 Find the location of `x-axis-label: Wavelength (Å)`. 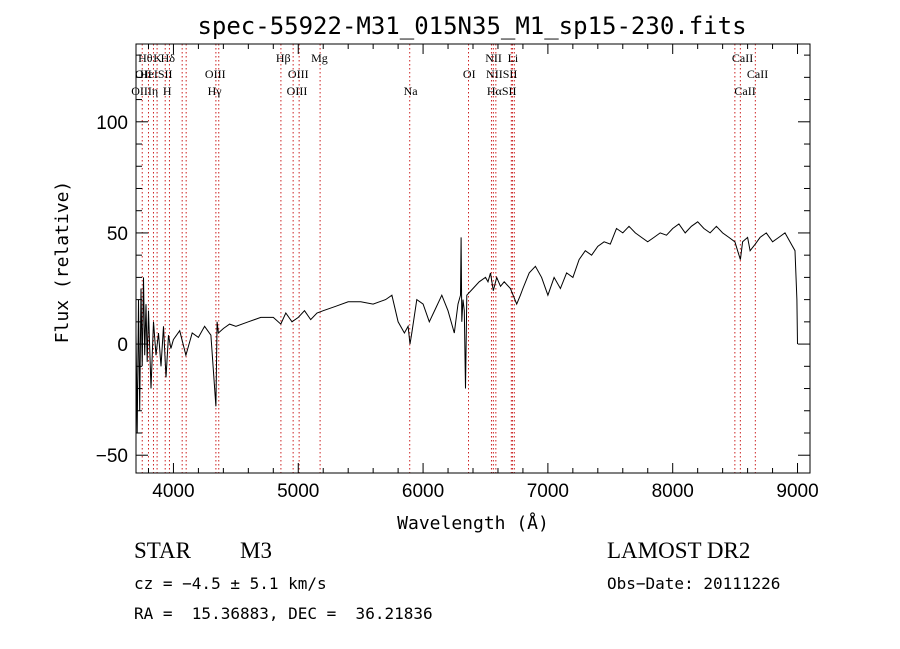

x-axis-label: Wavelength (Å) is located at coordinates (473, 523).